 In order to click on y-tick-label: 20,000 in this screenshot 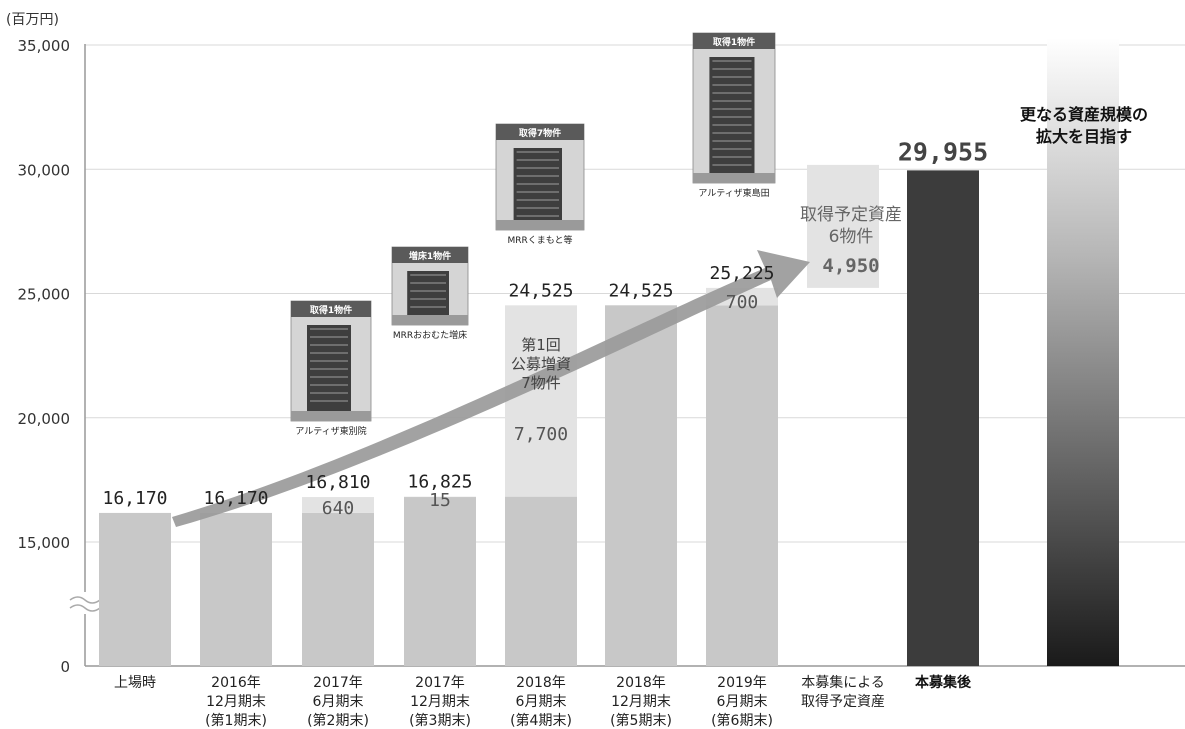, I will do `click(44, 419)`.